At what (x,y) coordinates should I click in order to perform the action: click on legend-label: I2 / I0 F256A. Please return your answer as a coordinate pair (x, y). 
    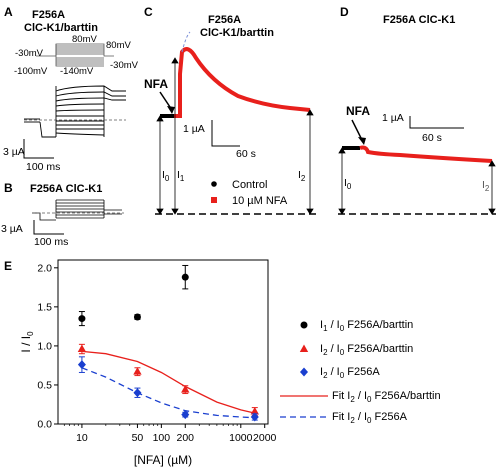
    Looking at the image, I should click on (350, 373).